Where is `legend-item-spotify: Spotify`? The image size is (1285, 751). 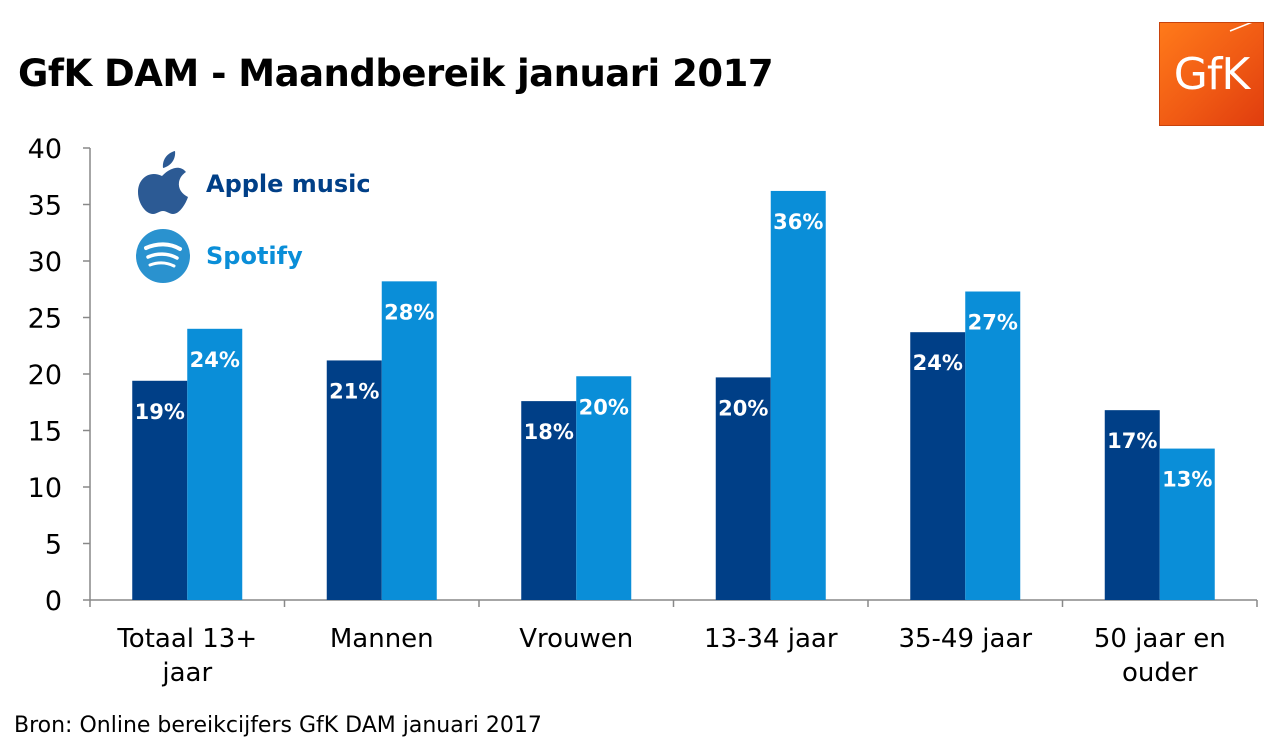 legend-item-spotify: Spotify is located at coordinates (219, 256).